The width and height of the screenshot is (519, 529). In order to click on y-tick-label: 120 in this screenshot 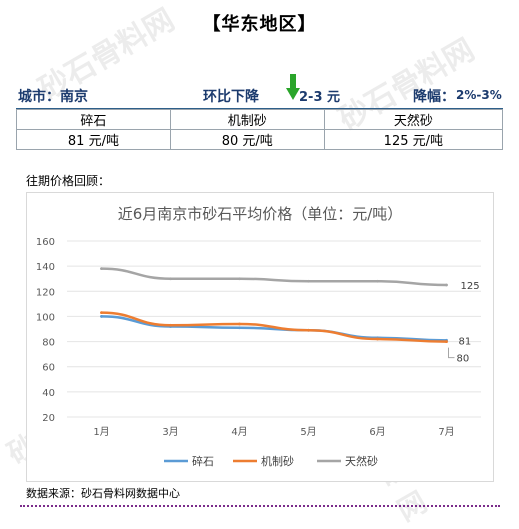, I will do `click(45, 292)`.